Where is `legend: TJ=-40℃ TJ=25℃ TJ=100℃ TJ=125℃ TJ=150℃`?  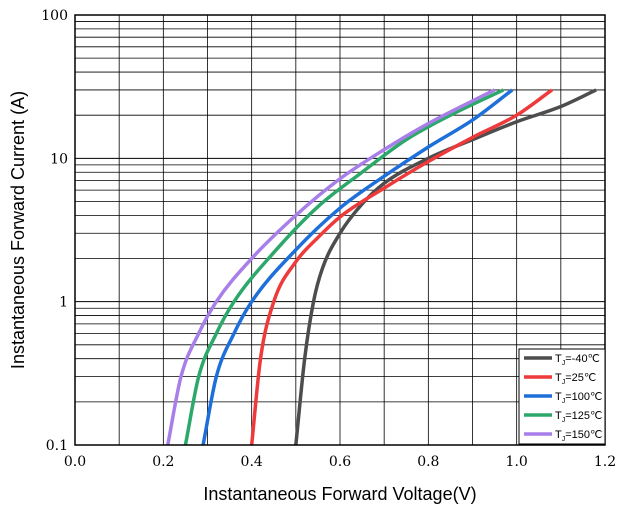
legend: TJ=-40℃ TJ=25℃ TJ=100℃ TJ=125℃ TJ=150℃ is located at coordinates (562, 396).